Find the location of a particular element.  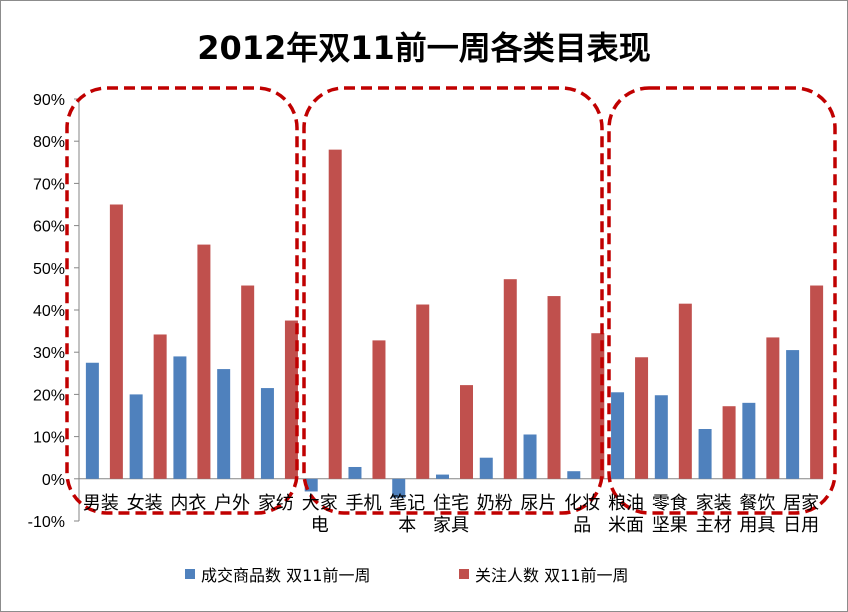

category-label: 笔记 is located at coordinates (407, 503).